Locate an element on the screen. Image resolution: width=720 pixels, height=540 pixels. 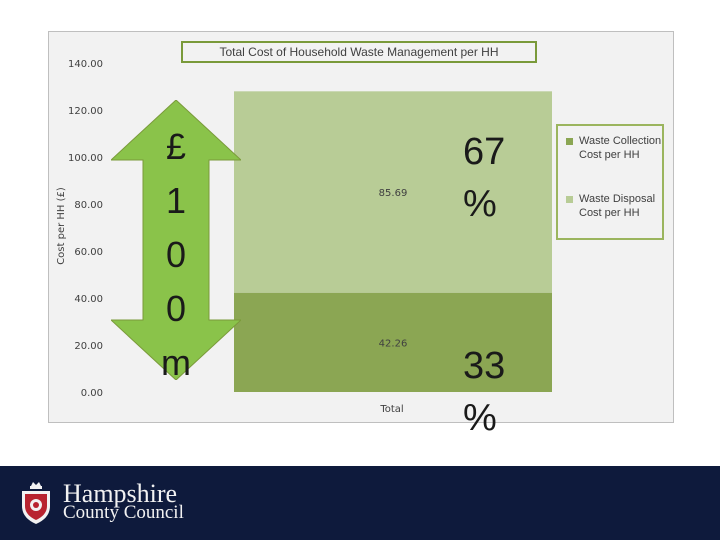
org-name: Hampshire is located at coordinates (120, 493).